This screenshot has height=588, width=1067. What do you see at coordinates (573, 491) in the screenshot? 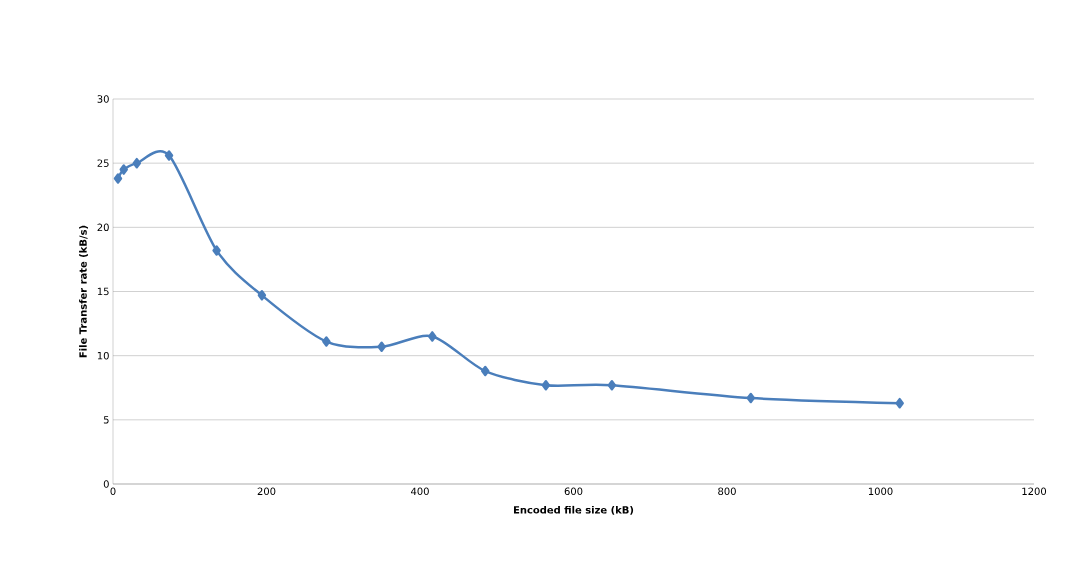
I see `x-tick-label: 600` at bounding box center [573, 491].